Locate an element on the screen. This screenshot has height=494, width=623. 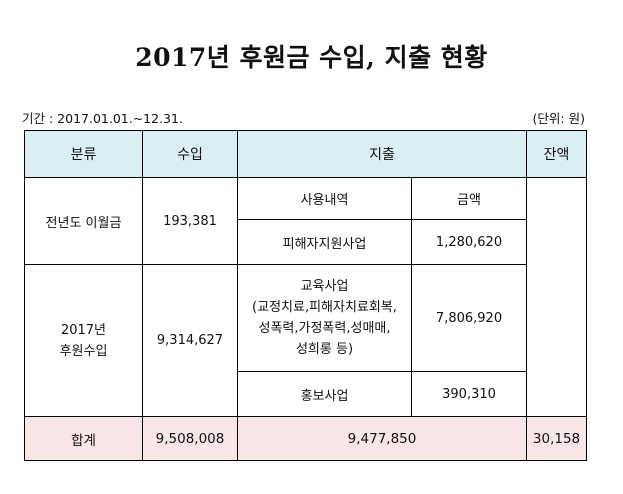
victim-support-amount: 1,280,620 is located at coordinates (469, 242).